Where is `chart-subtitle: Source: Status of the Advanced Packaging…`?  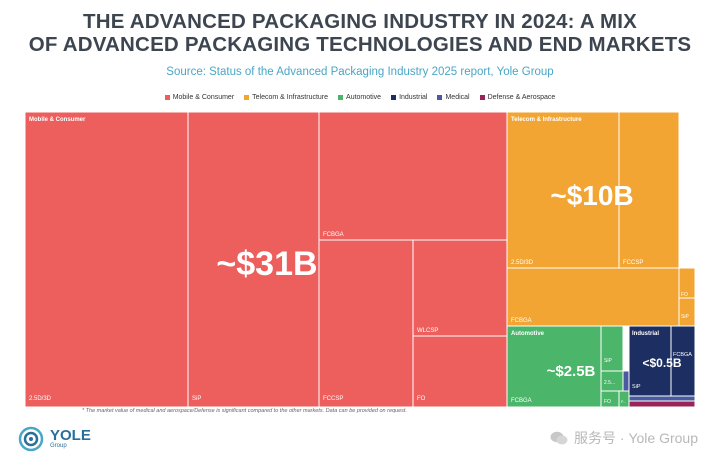
chart-subtitle: Source: Status of the Advanced Packaging… is located at coordinates (360, 72).